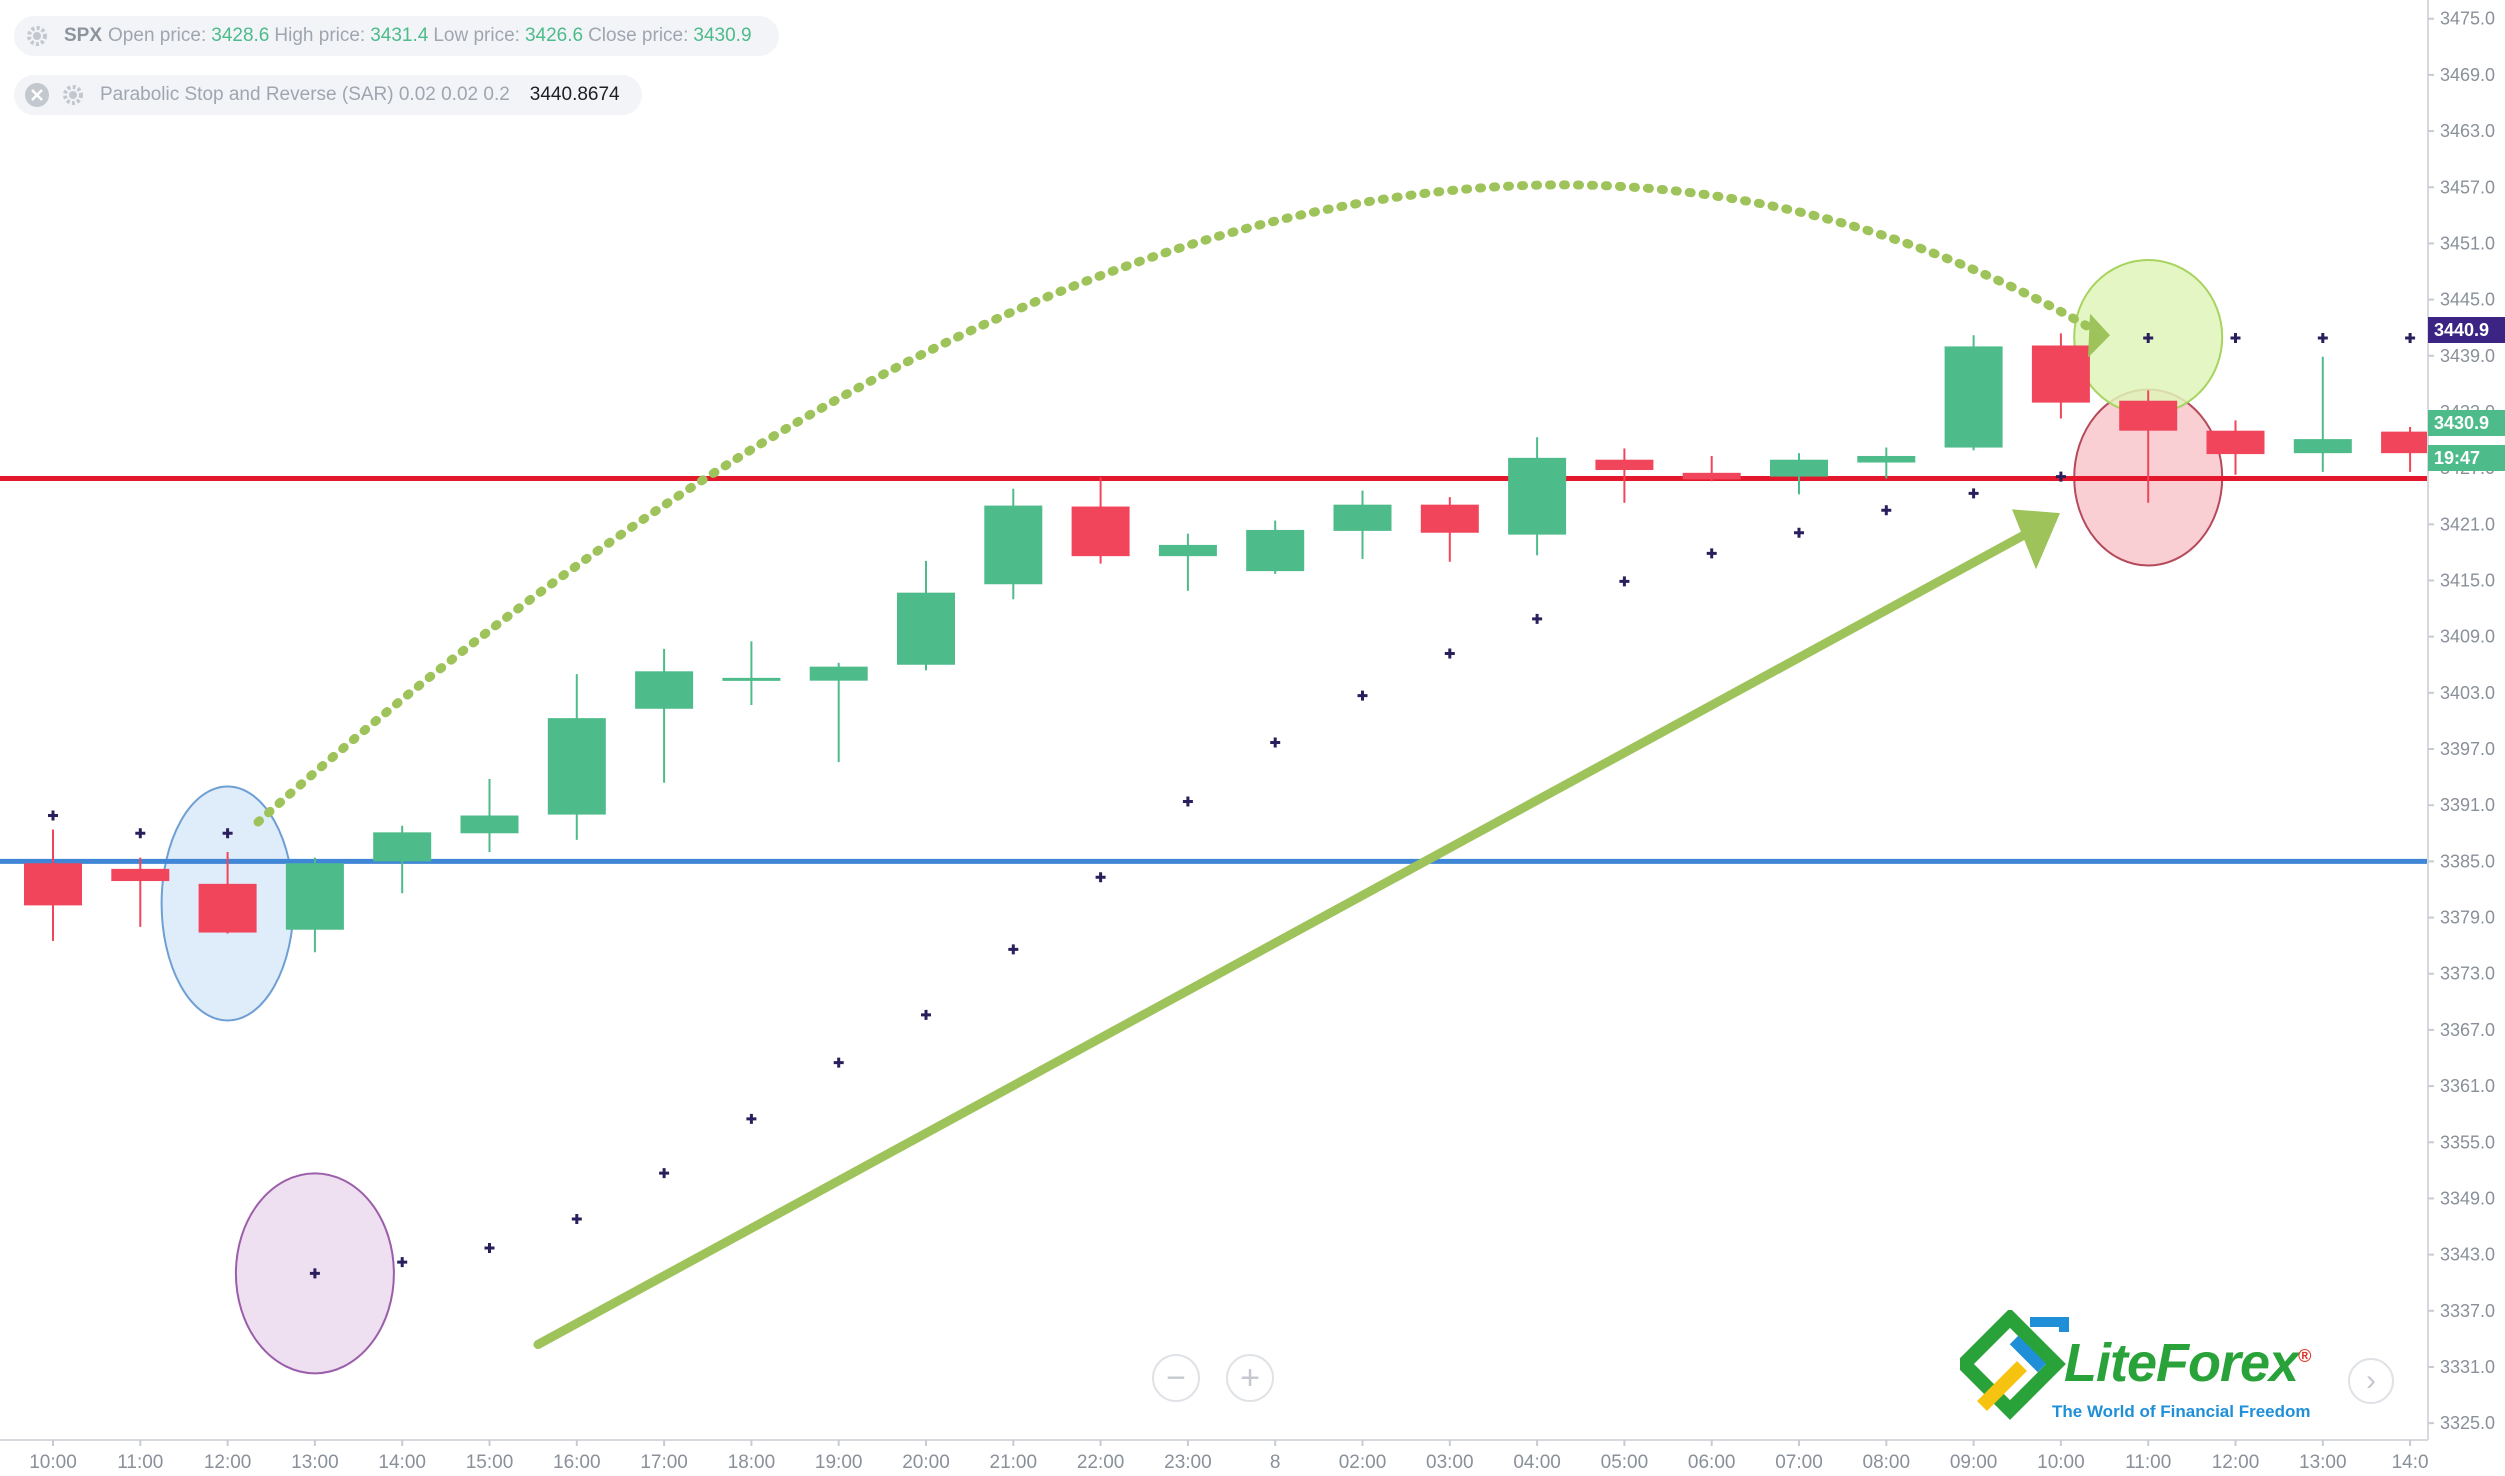  Describe the element at coordinates (228, 1462) in the screenshot. I see `time-tick-label: 12:00` at that location.